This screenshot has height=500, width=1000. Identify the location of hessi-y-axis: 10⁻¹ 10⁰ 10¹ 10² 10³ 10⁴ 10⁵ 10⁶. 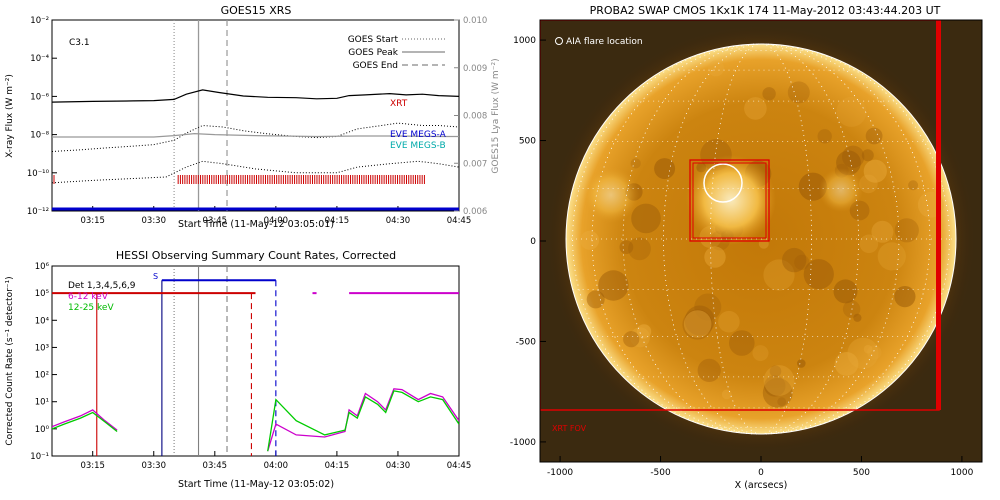
(43, 362).